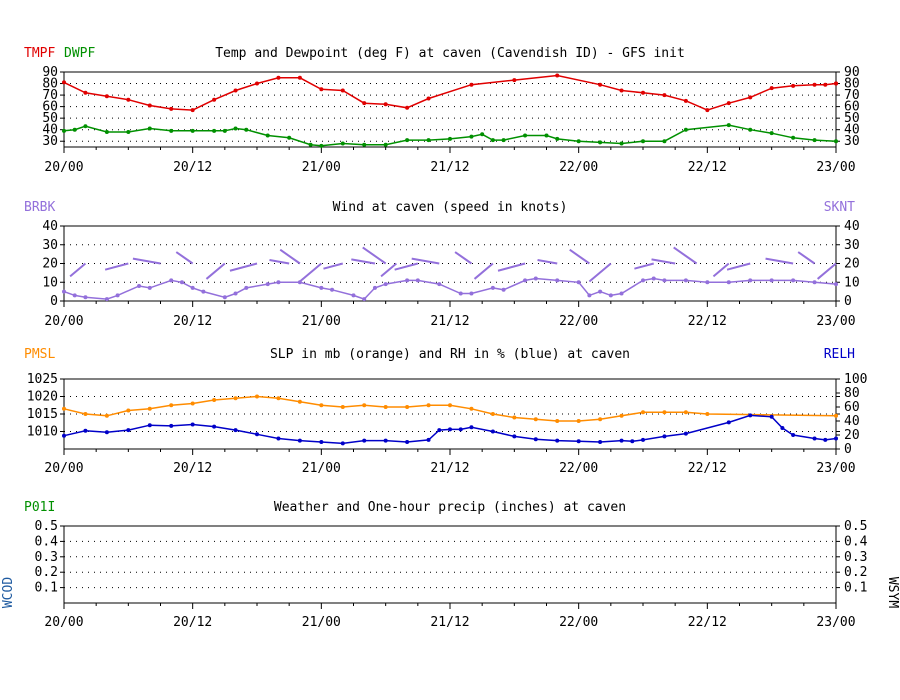 The image size is (900, 700). What do you see at coordinates (39, 207) in the screenshot?
I see `series-label: BRBK` at bounding box center [39, 207].